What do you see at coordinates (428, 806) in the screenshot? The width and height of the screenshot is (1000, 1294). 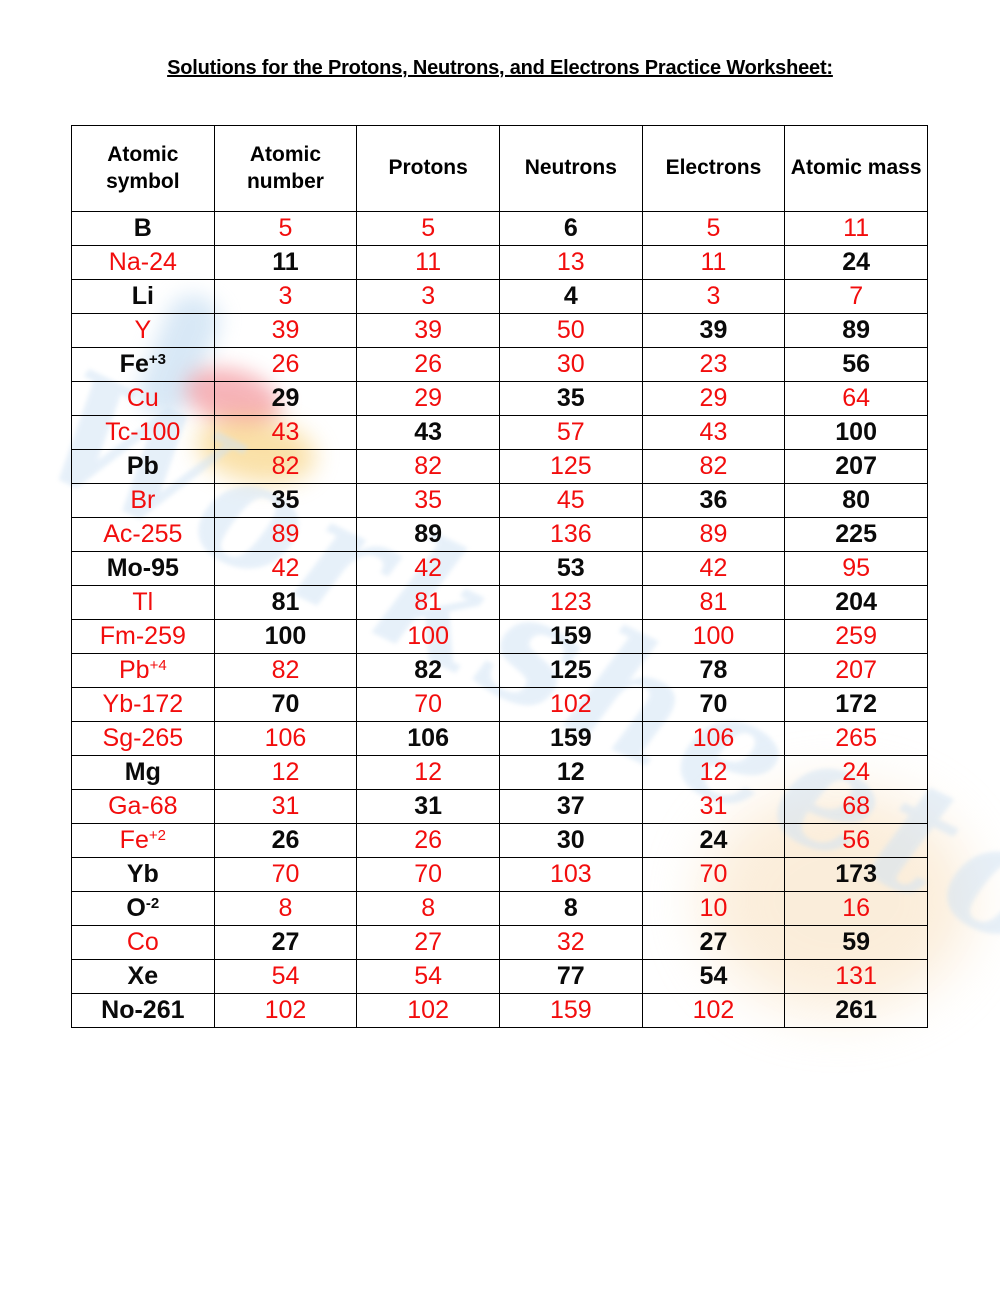 I see `cell-protons: 31` at bounding box center [428, 806].